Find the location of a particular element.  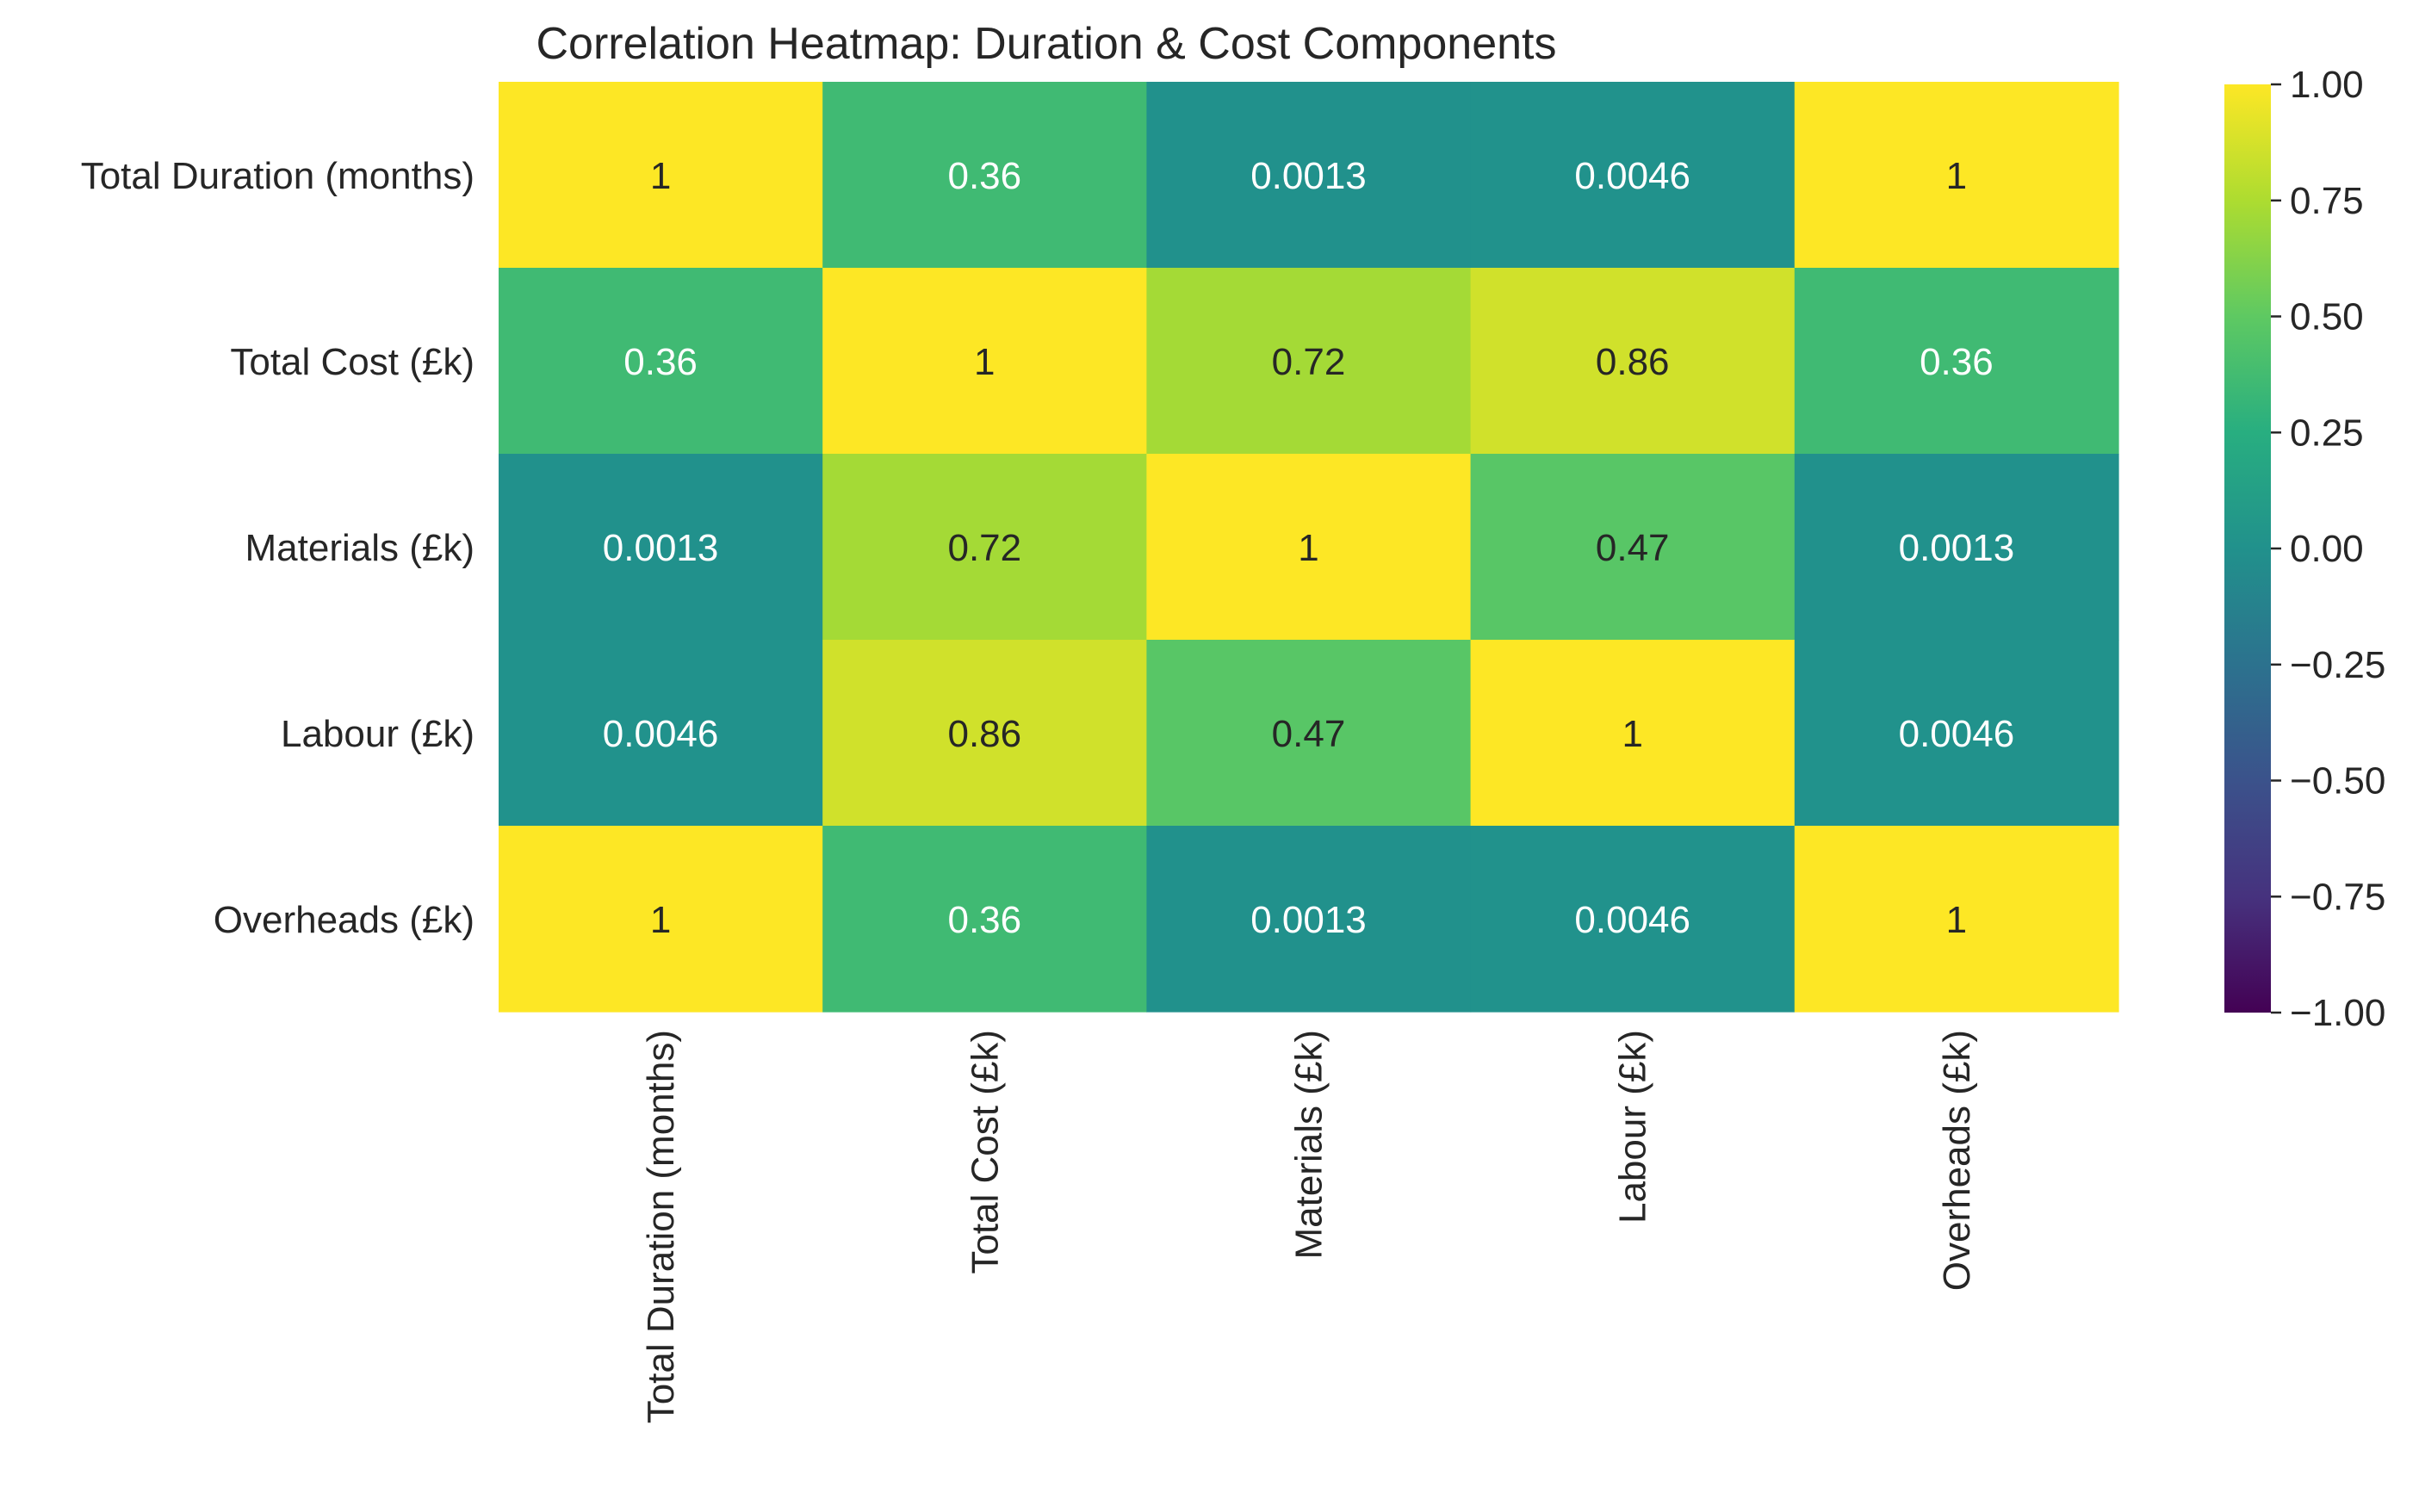

colorbar-ticks: 1.00 0.75 0.50 0.25 0.00 −0.25 −0.50 −0.75 −1.00 is located at coordinates (2328, 549).